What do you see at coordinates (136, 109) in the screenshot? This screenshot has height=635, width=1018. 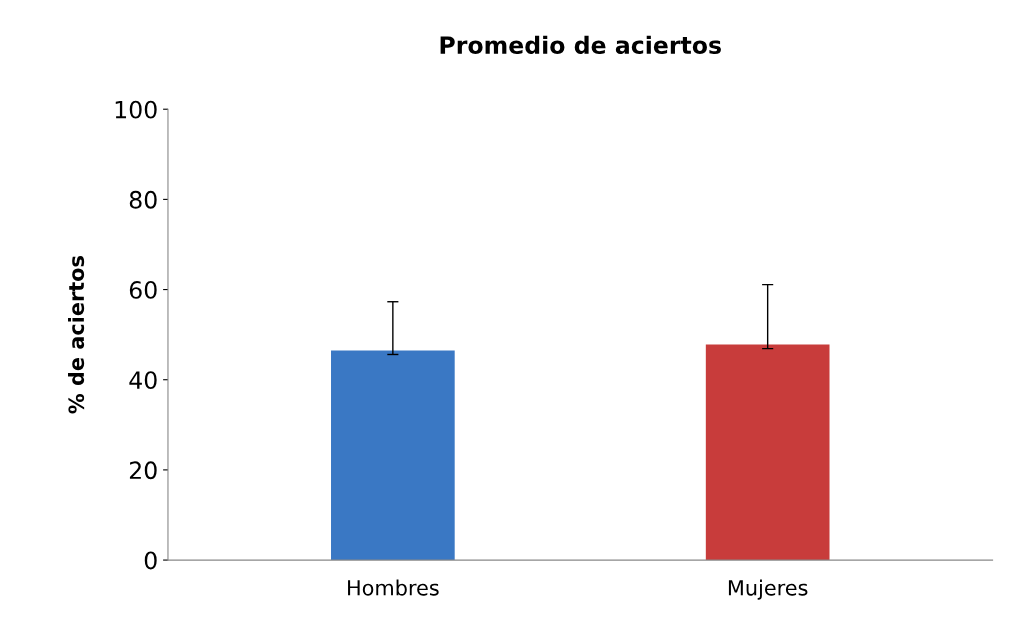 I see `y-tick-label: 100` at bounding box center [136, 109].